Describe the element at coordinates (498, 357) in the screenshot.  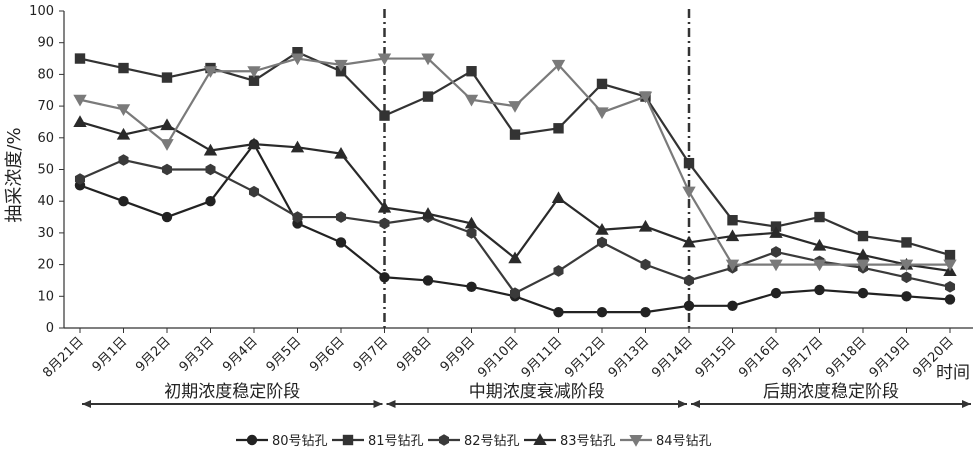
I see `x-tick-label: 9月10日` at that location.